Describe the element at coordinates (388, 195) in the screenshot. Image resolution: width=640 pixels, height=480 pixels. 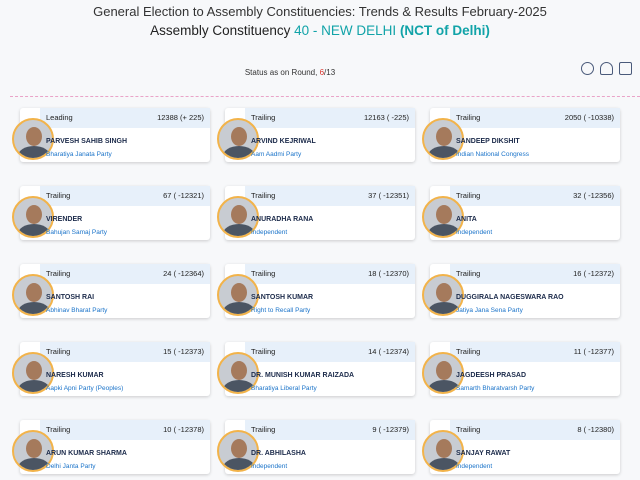
I see `candidate-votes: 37 ( -12351)` at that location.